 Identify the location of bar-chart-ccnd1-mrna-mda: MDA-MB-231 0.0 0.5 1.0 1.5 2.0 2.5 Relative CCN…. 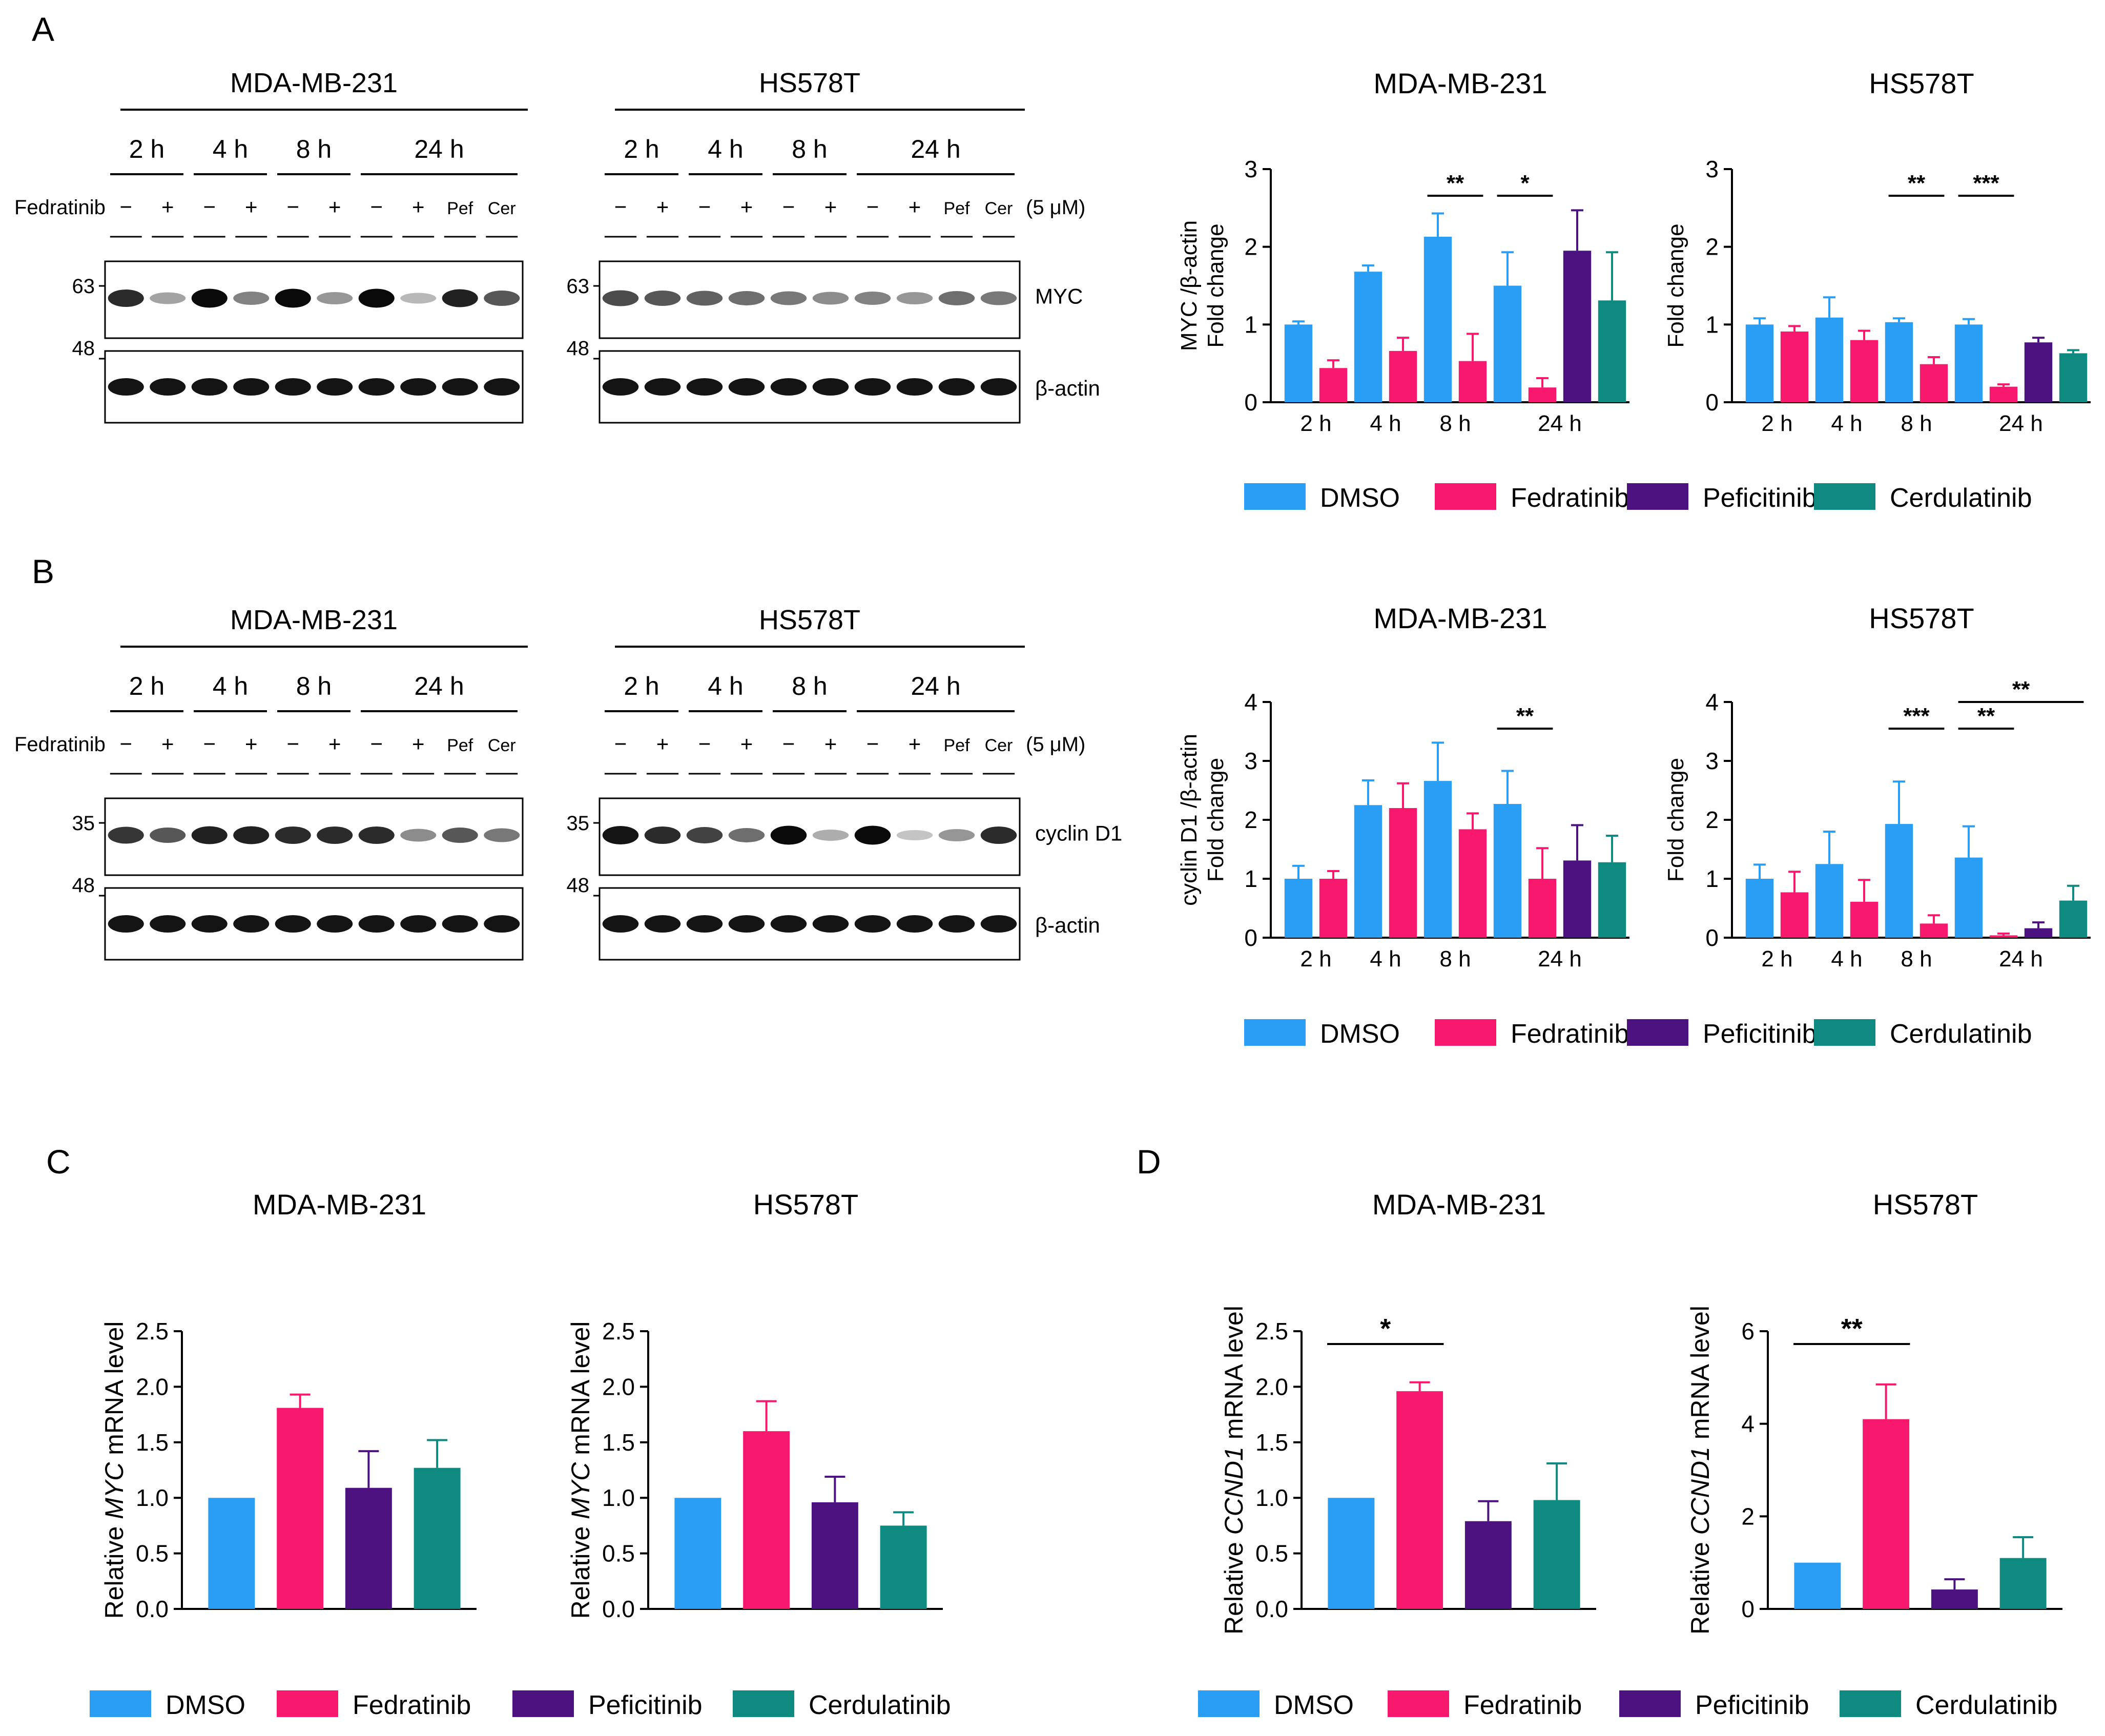
(1408, 1411).